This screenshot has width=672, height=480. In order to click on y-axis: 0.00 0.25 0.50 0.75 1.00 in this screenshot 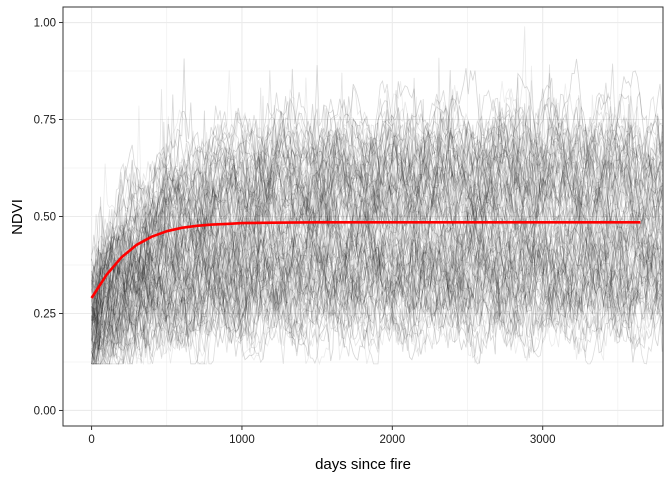, I will do `click(48, 217)`.